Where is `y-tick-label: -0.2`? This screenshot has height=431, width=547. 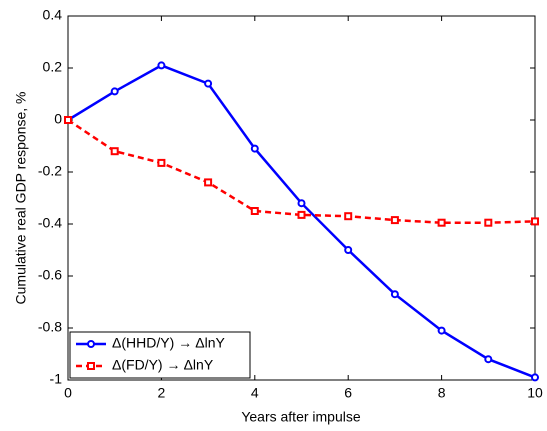 y-tick-label: -0.2 is located at coordinates (50, 171).